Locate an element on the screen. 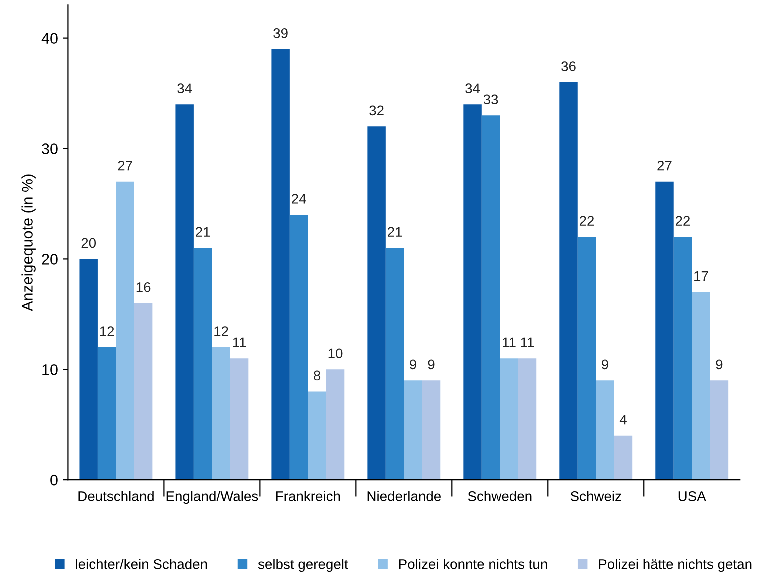 The image size is (784, 577). legend-label: Polizei konnte nichts tun is located at coordinates (473, 564).